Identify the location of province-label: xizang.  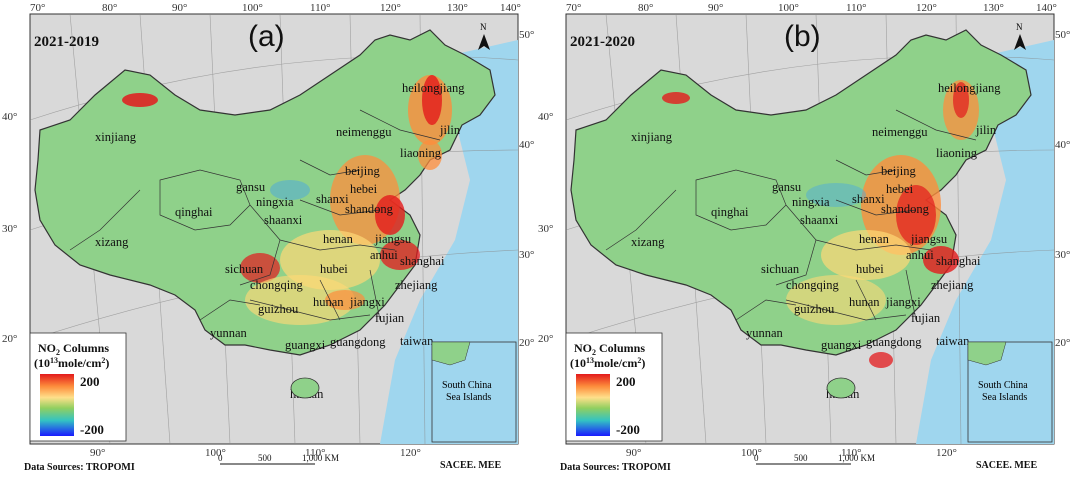
(648, 242).